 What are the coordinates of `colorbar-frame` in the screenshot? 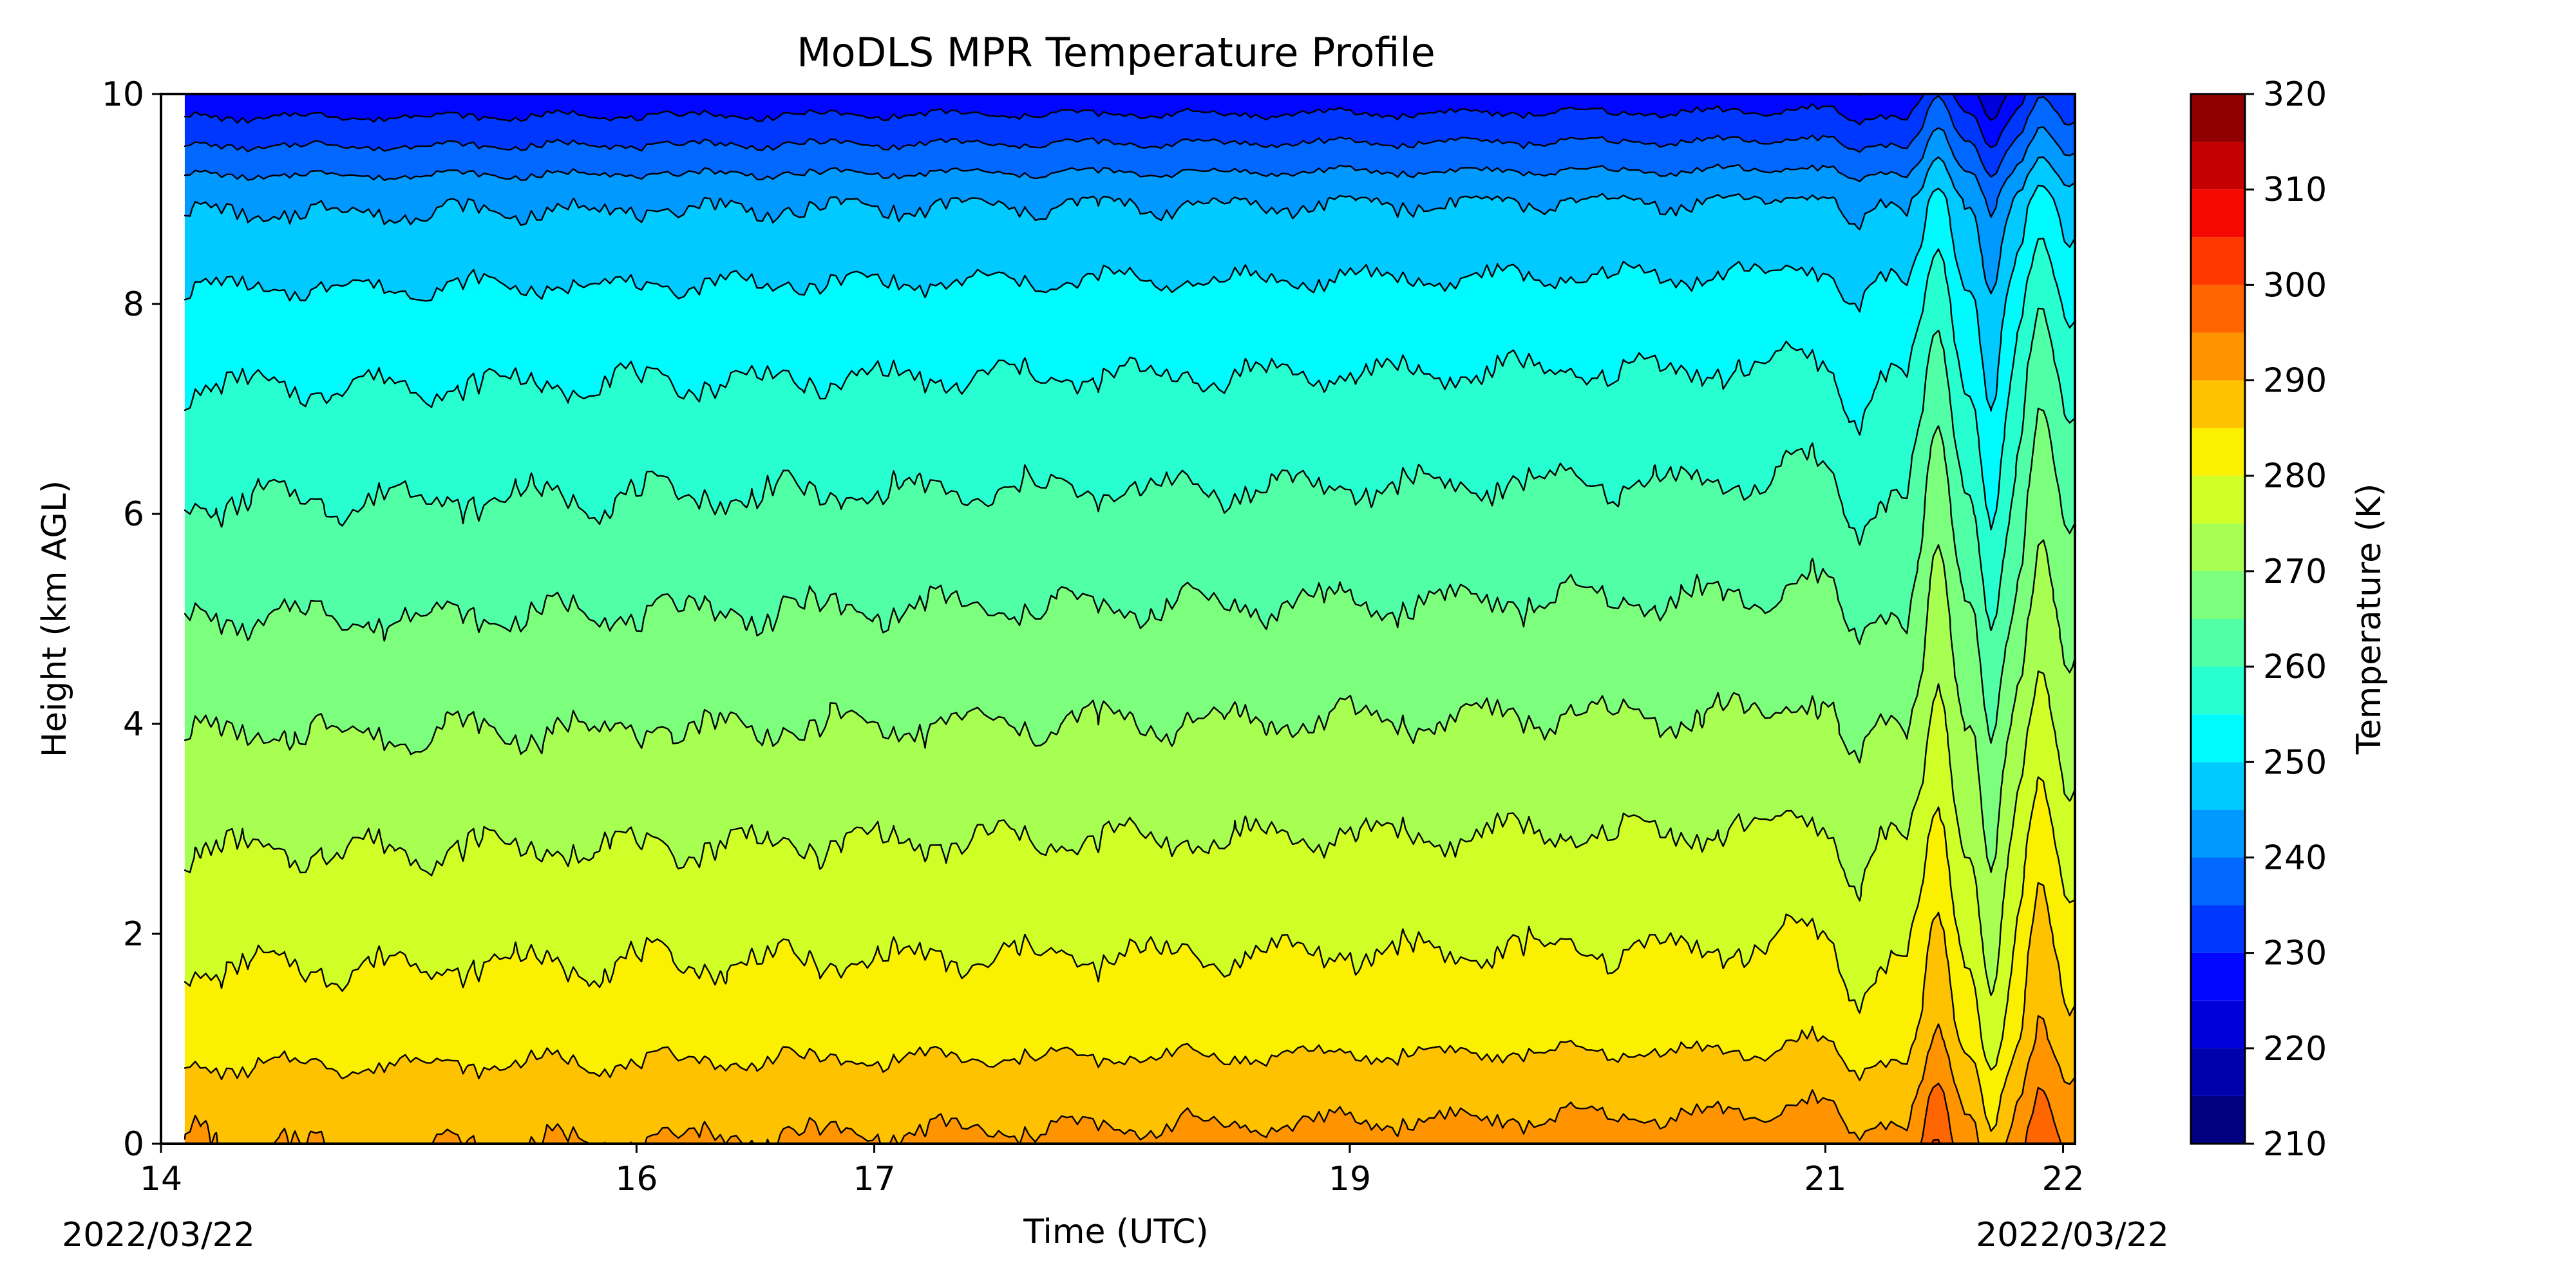 It's located at (2218, 619).